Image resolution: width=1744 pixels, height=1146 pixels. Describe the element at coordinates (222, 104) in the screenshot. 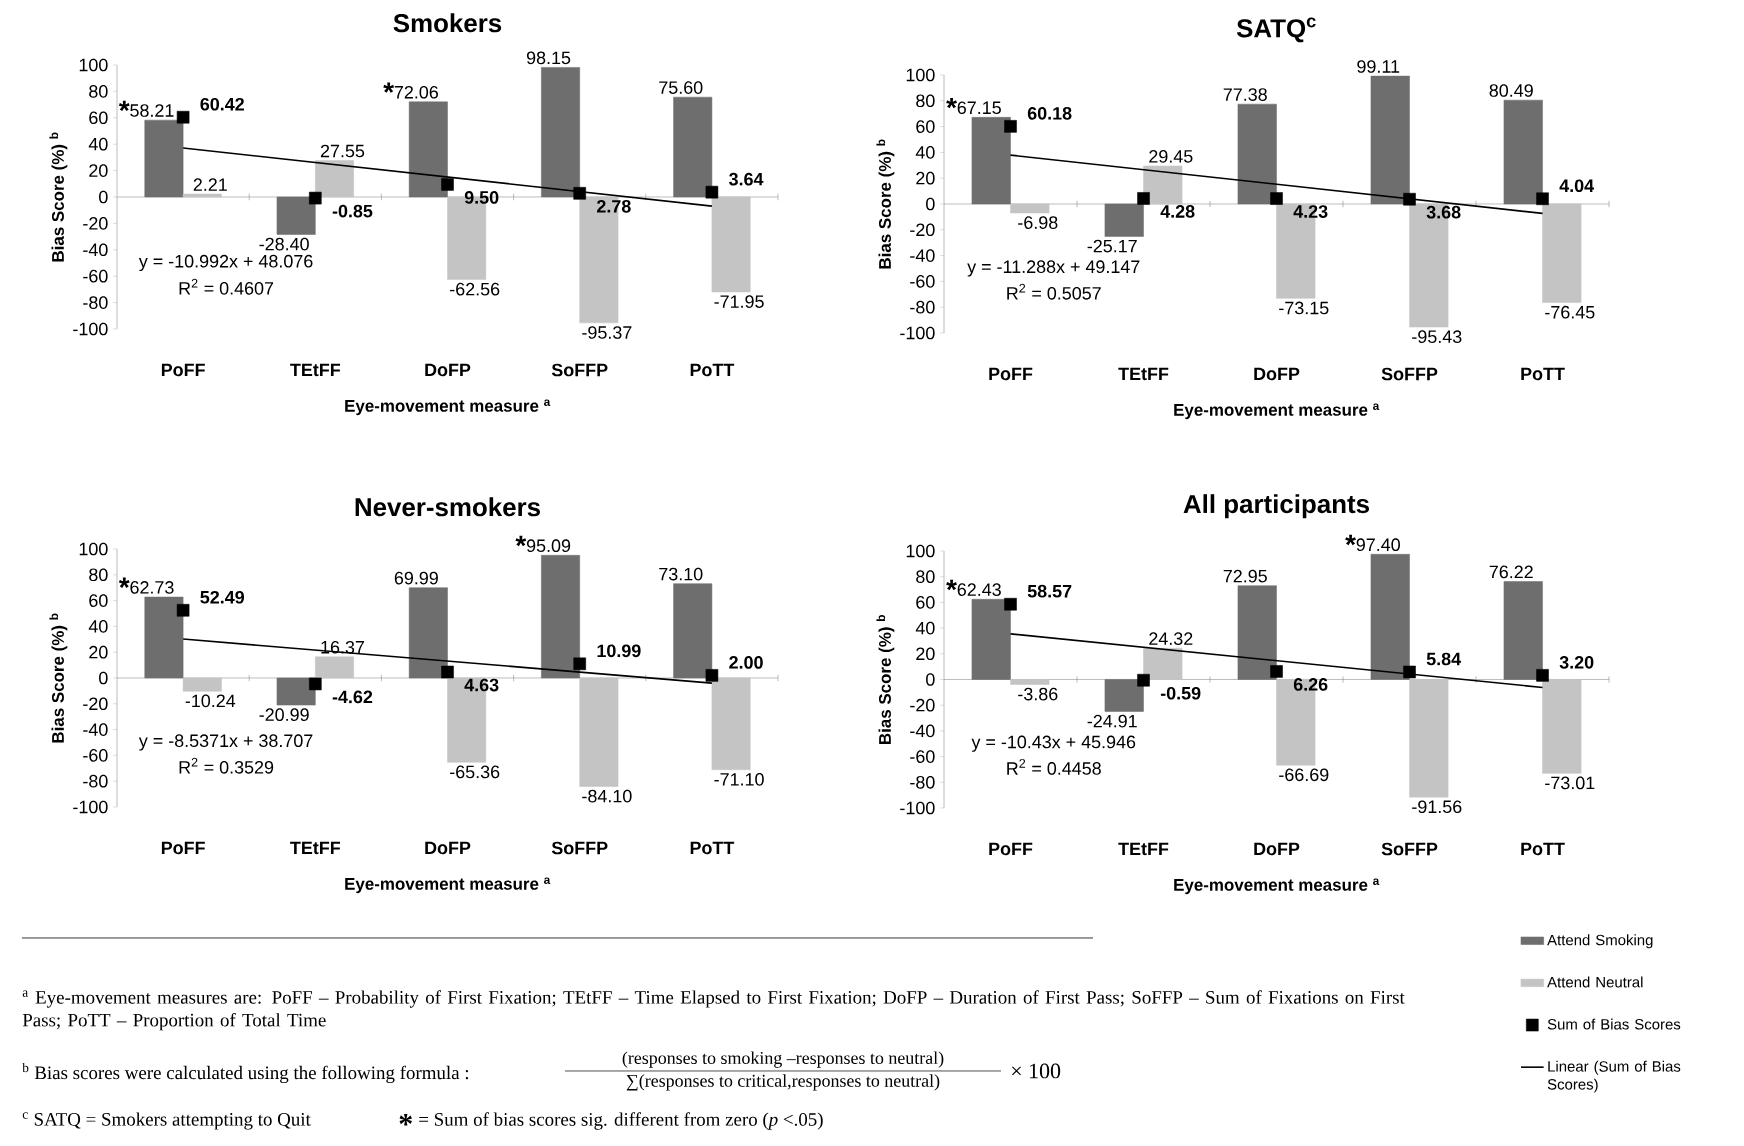

I see `data-label: 60.42` at that location.